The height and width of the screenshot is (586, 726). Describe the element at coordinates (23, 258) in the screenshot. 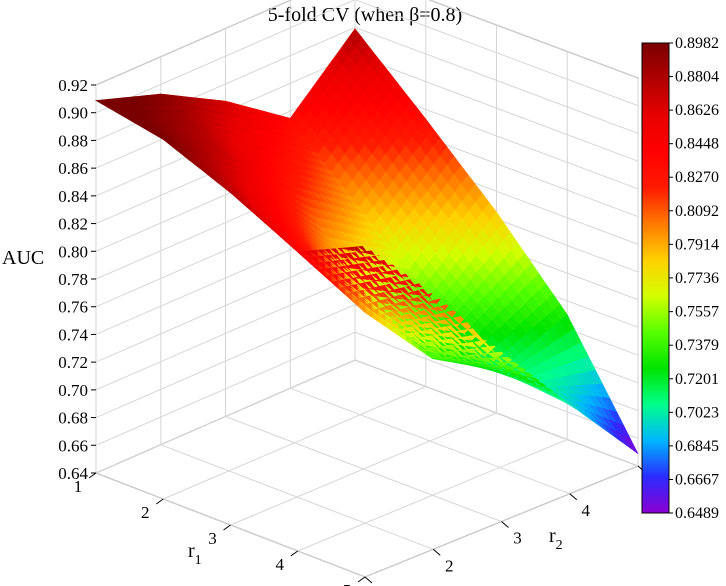

I see `z-axis-label: AUC` at that location.